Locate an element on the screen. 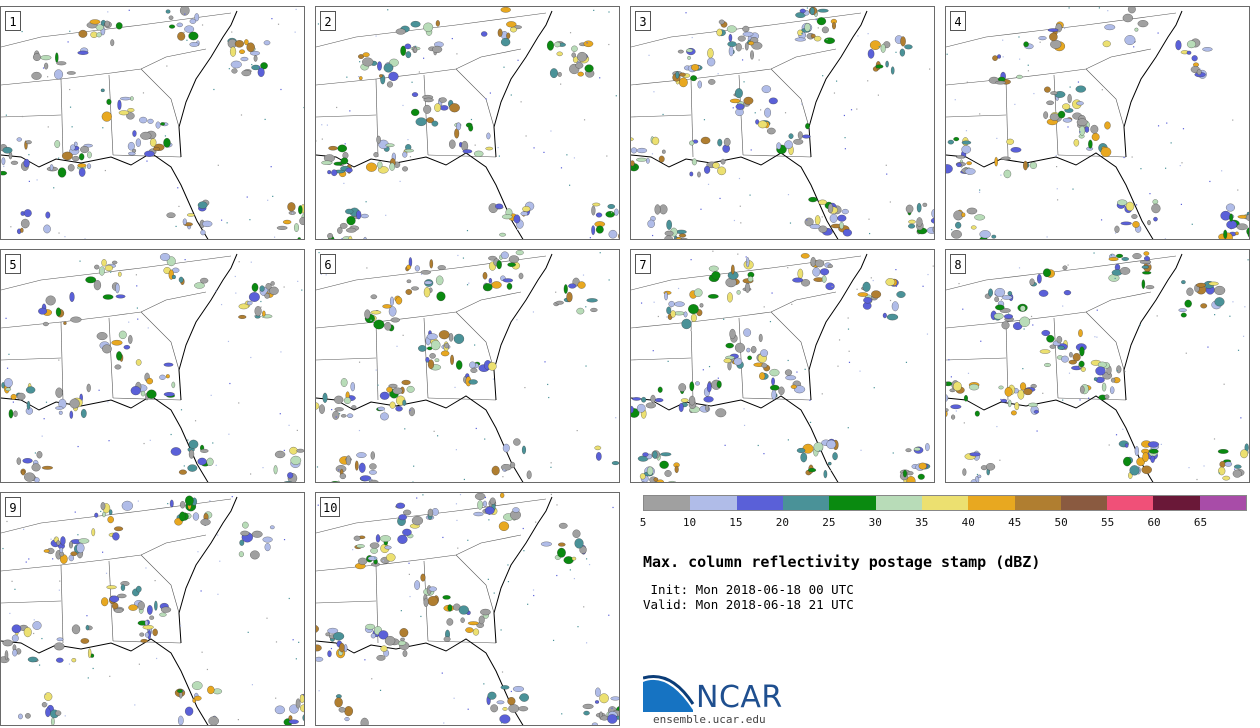 The width and height of the screenshot is (1260, 728). member-label: 5 is located at coordinates (13, 264).